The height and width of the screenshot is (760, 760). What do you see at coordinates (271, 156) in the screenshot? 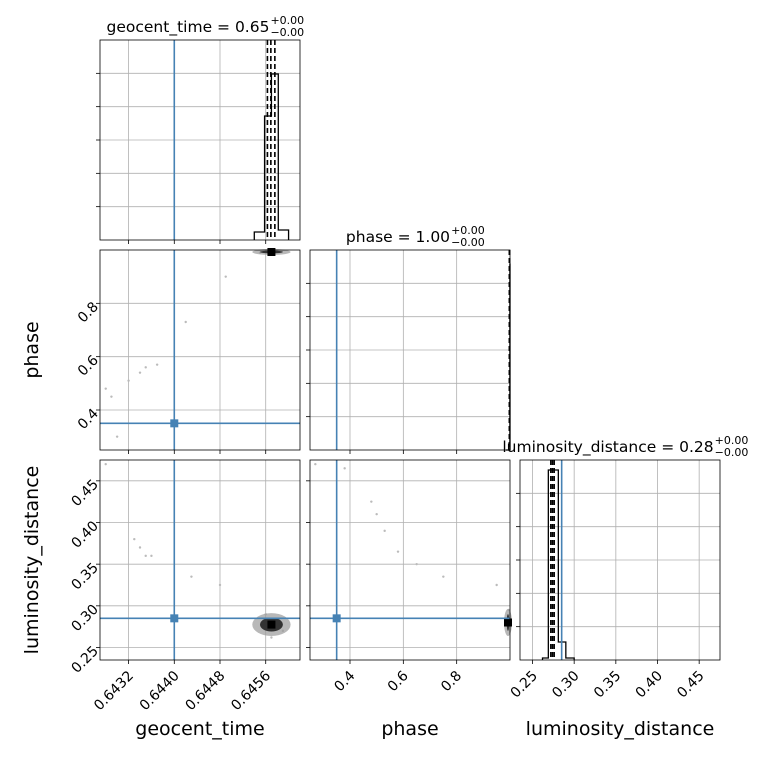
I see `histogram-geocent_time` at bounding box center [271, 156].